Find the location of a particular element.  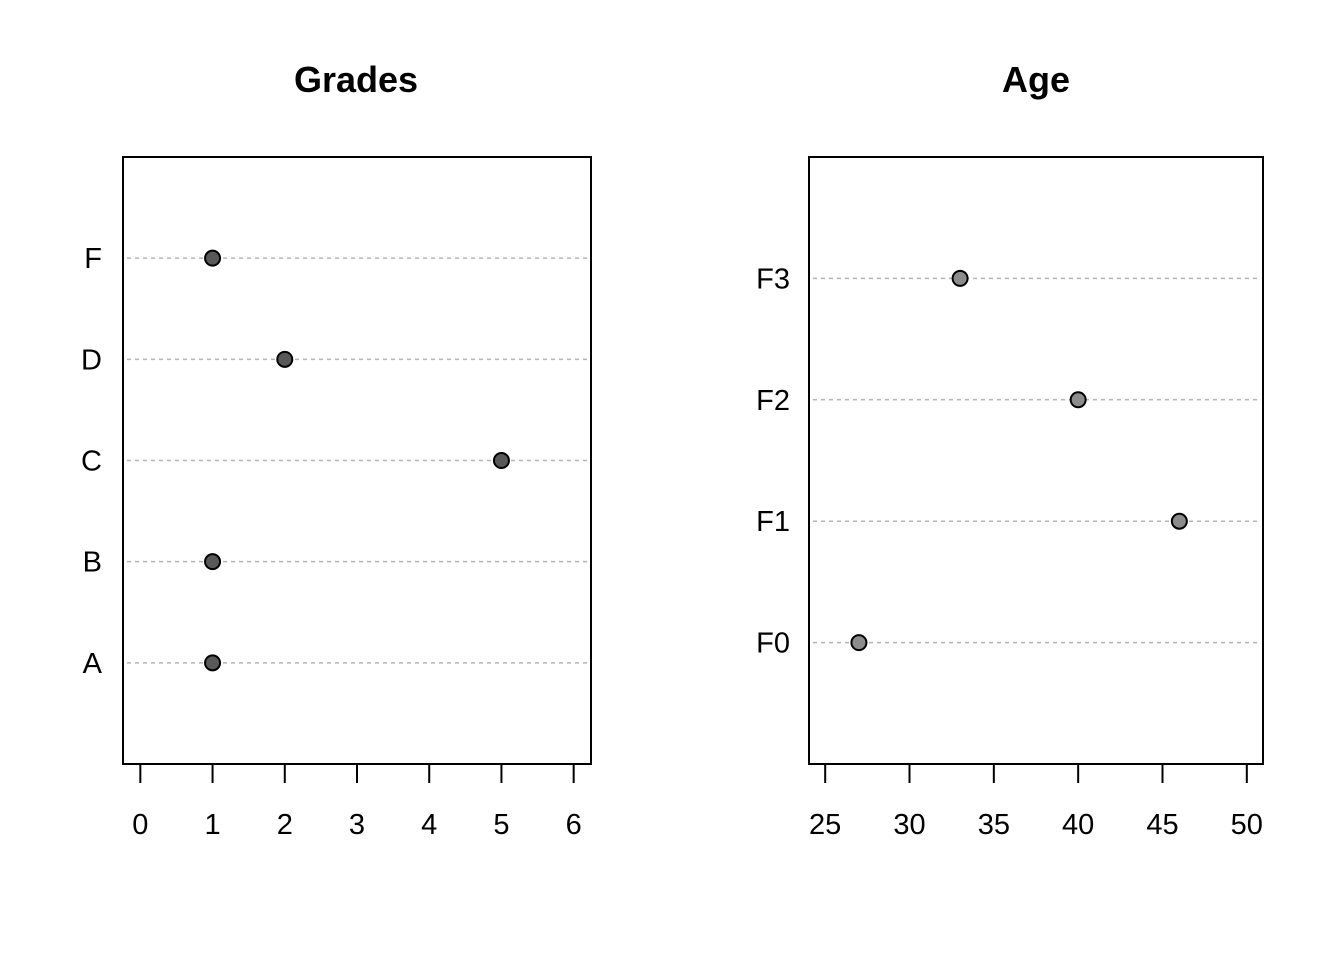

grades-category-label: F is located at coordinates (93, 259).